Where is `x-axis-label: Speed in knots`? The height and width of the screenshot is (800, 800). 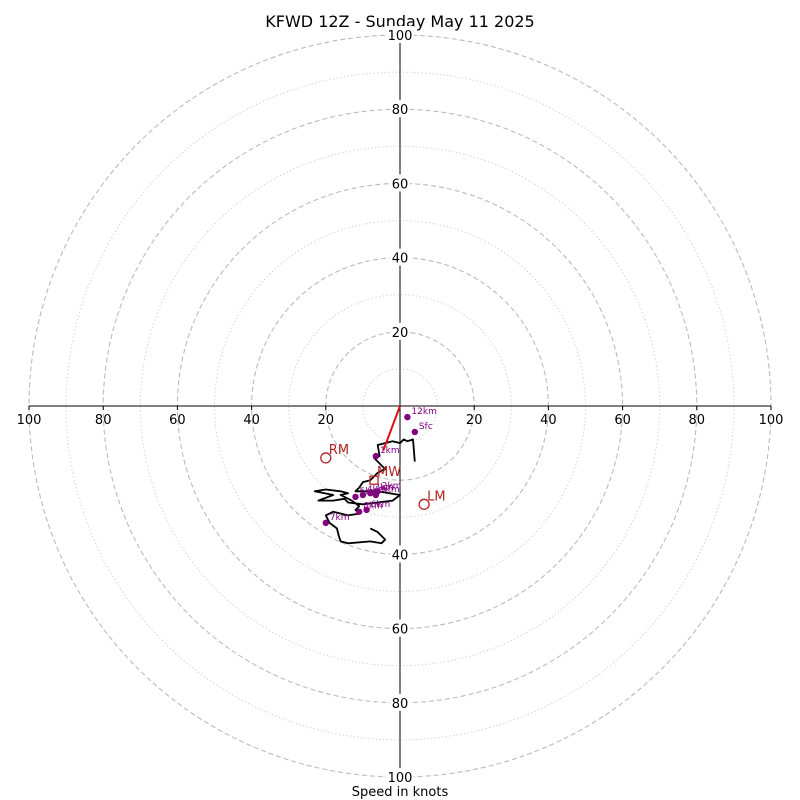
x-axis-label: Speed in knots is located at coordinates (400, 792).